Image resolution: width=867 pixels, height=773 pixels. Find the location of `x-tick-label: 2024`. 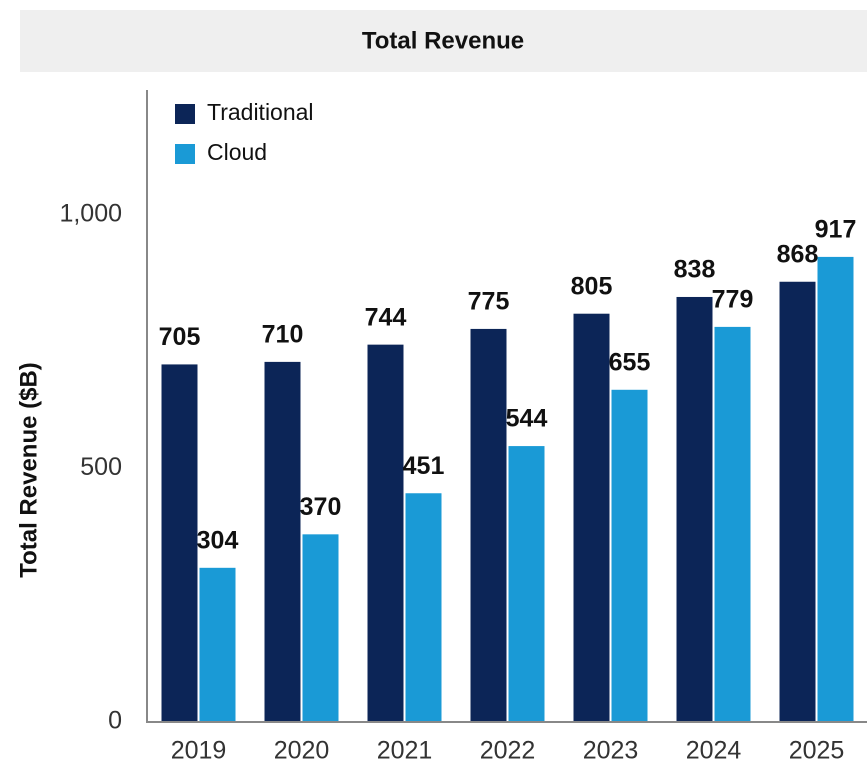

x-tick-label: 2024 is located at coordinates (714, 751).